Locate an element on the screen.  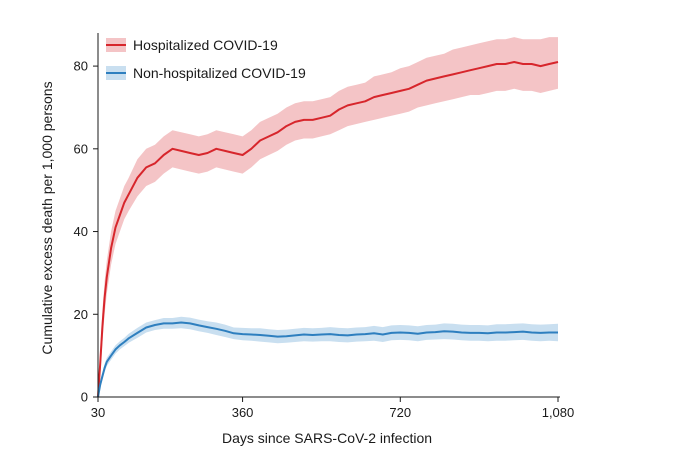
y-axis-ticks: 0 20 40 60 80 is located at coordinates (86, 232).